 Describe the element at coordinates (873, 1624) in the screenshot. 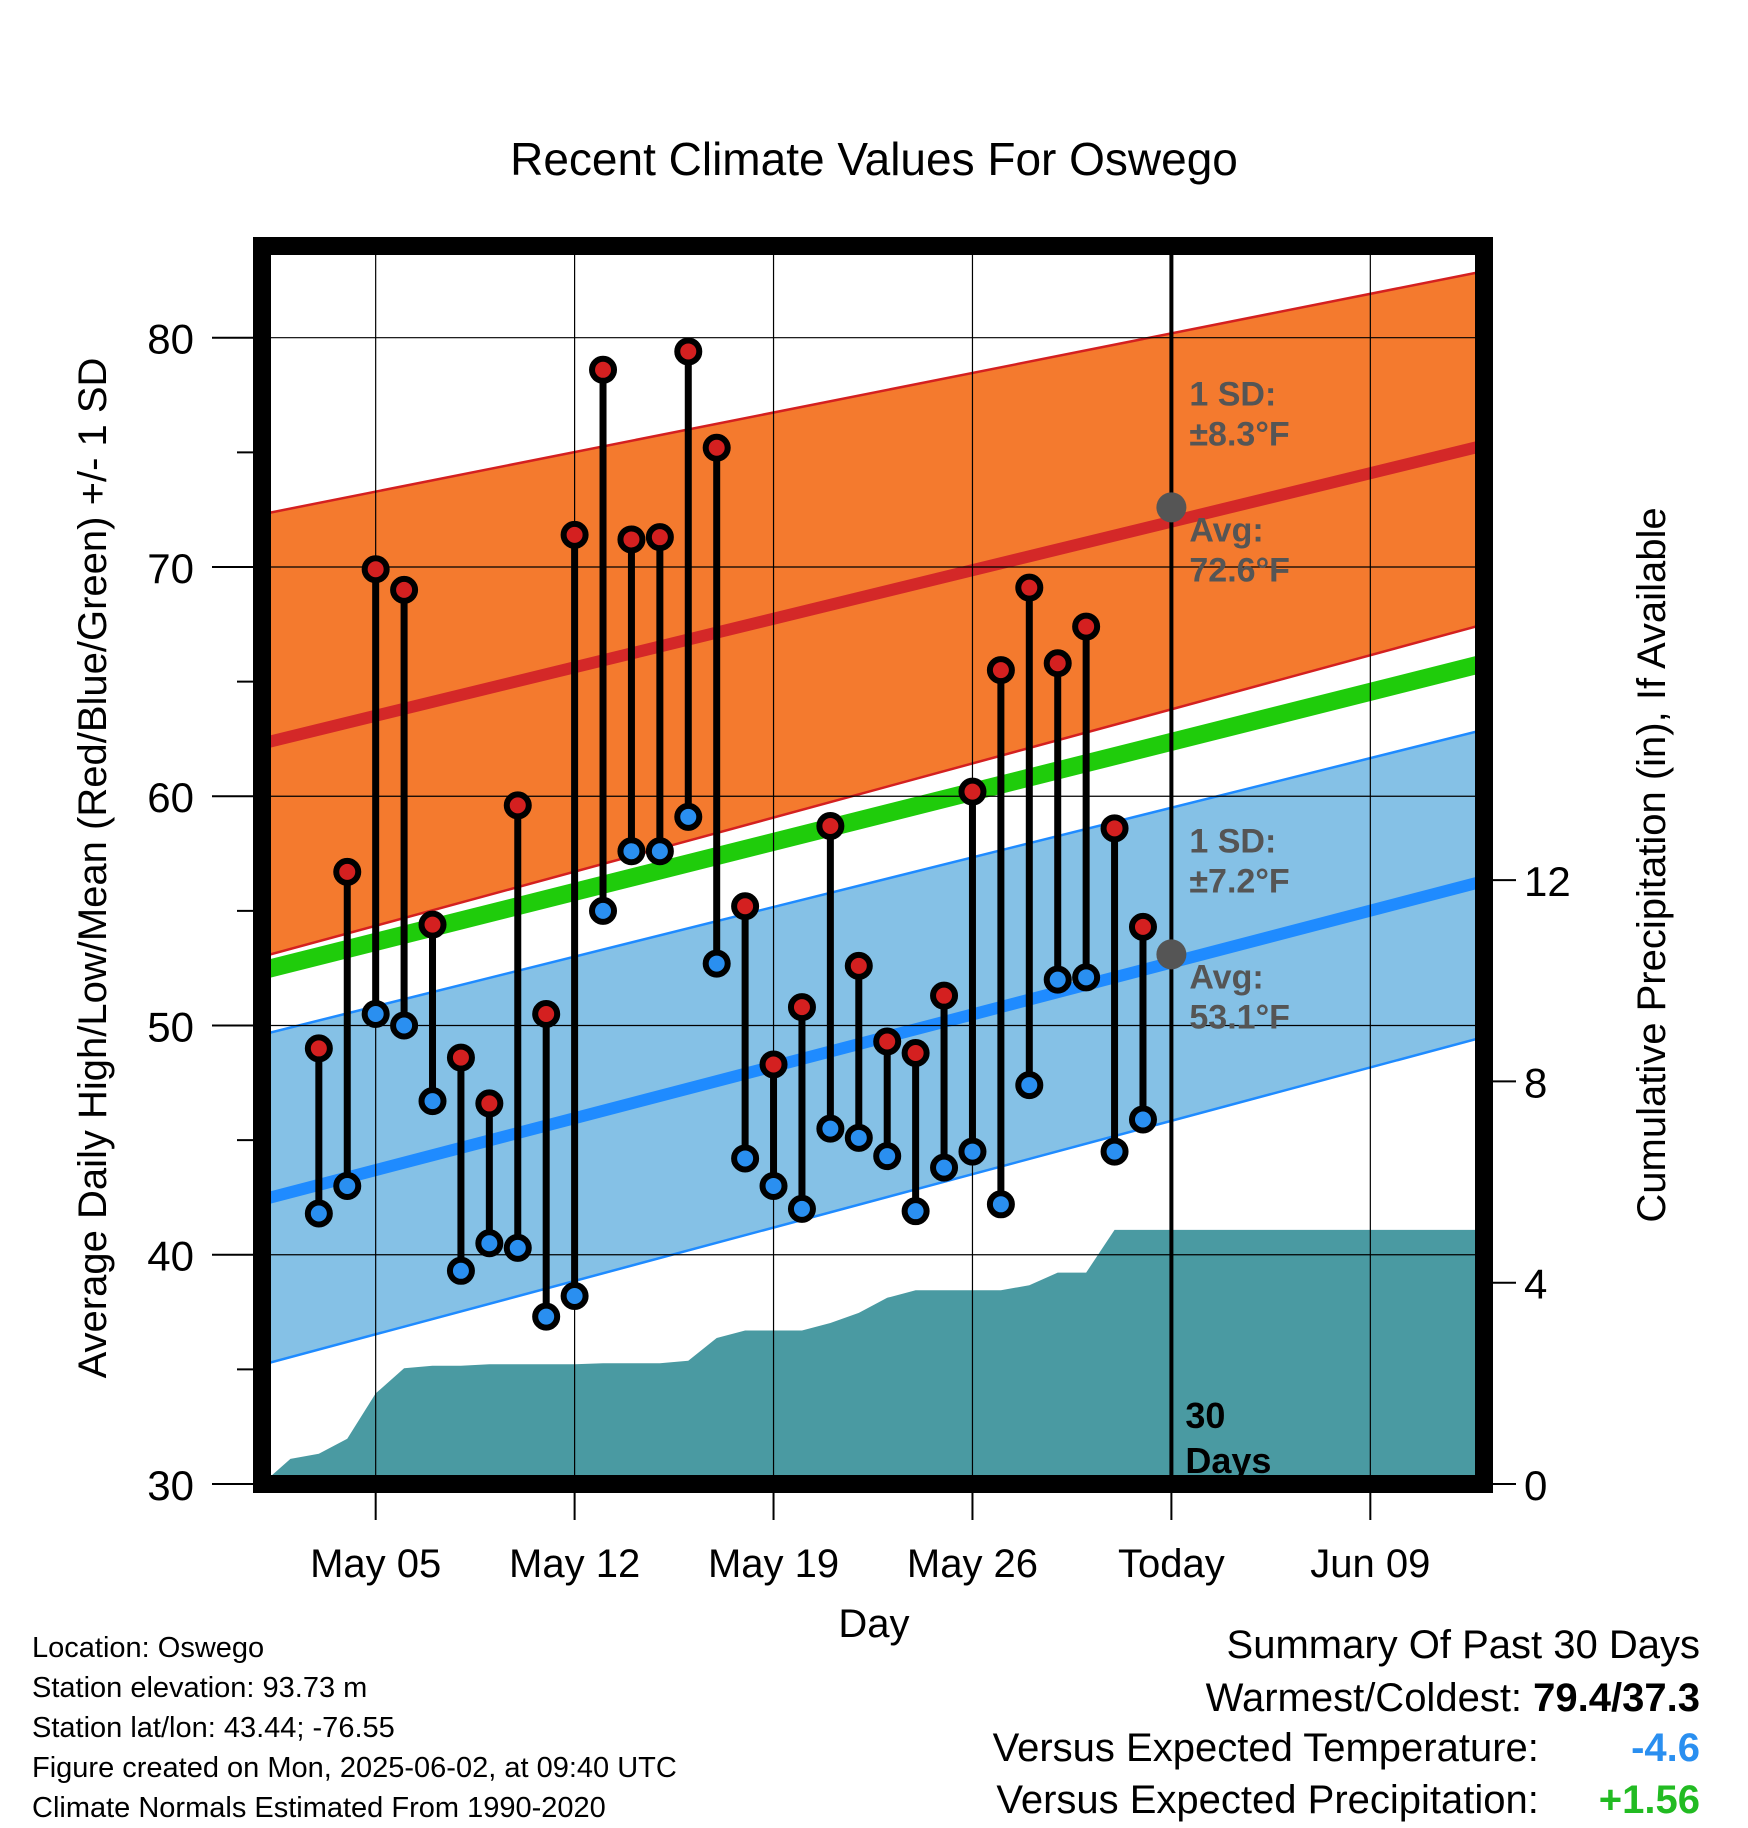

I see `x-axis-label: Day` at that location.